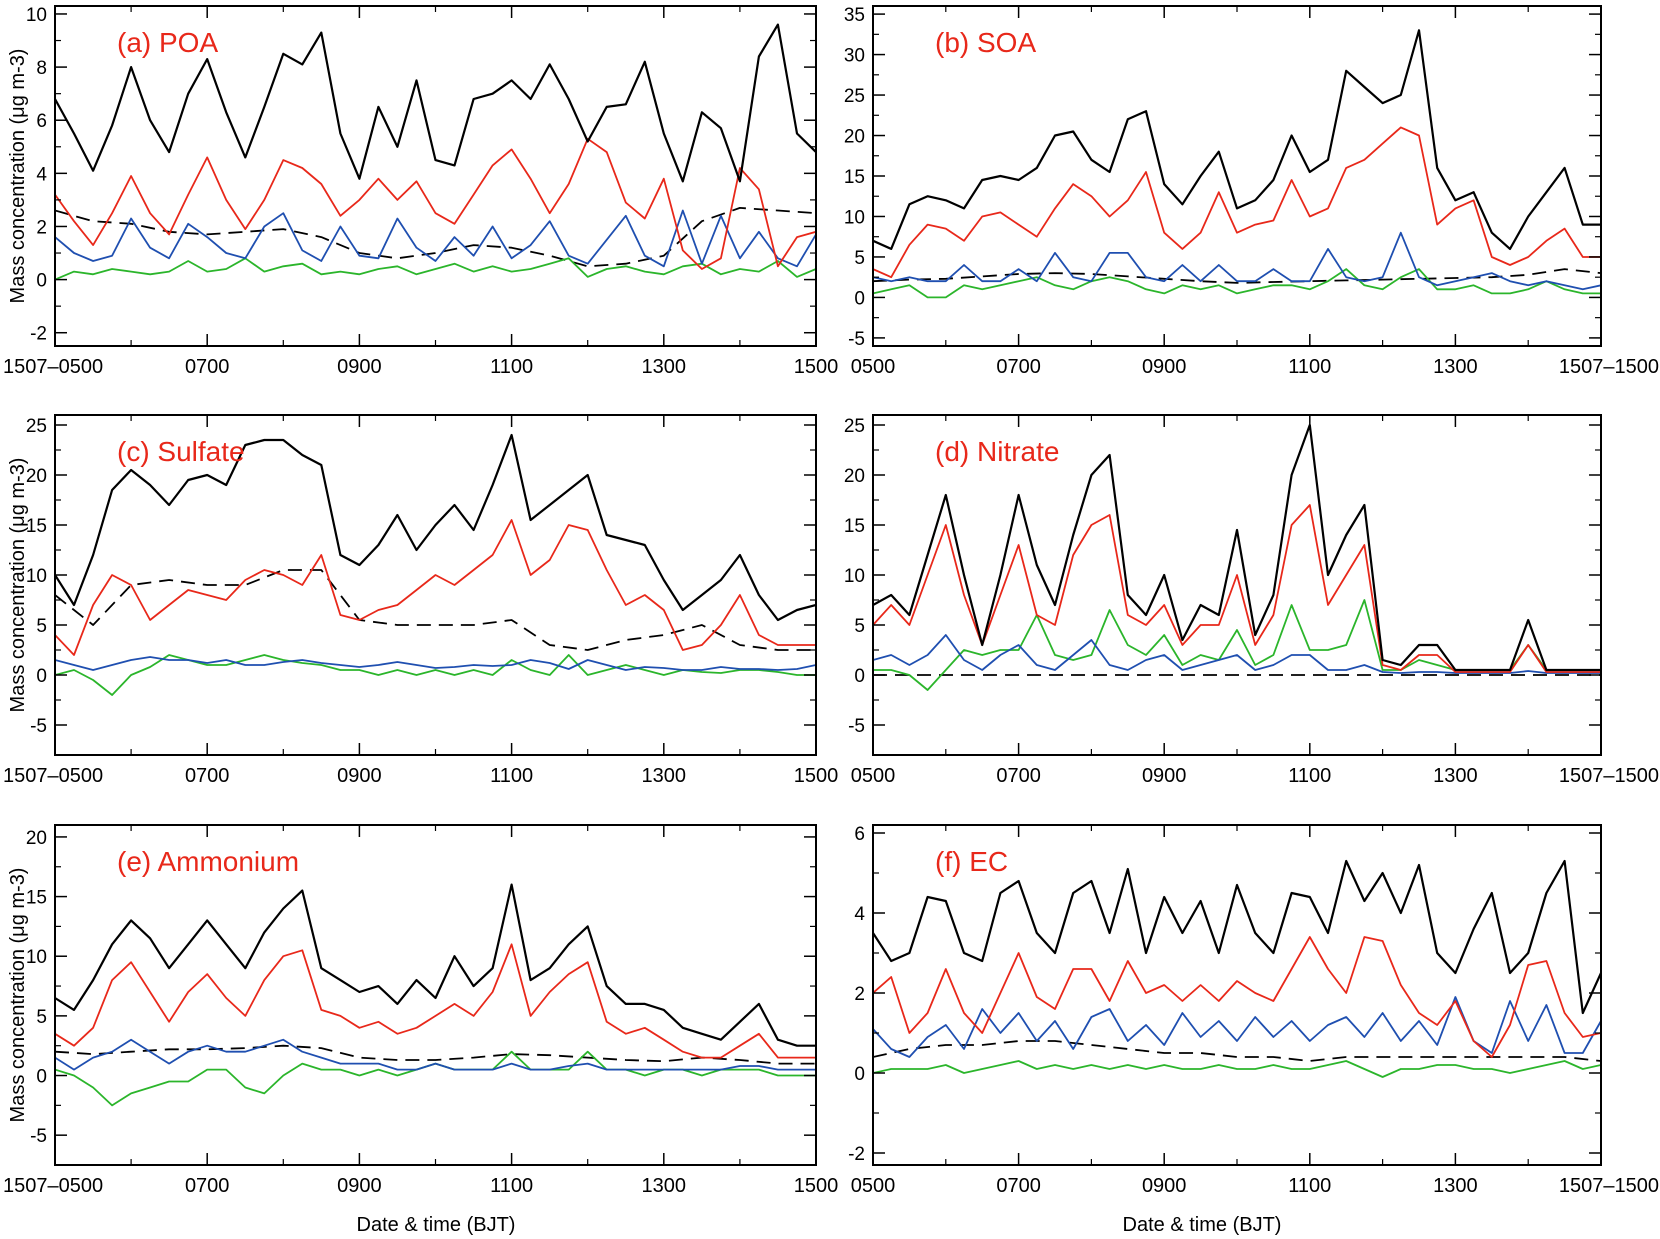  Describe the element at coordinates (41, 68) in the screenshot. I see `y-tick-label: 8` at that location.